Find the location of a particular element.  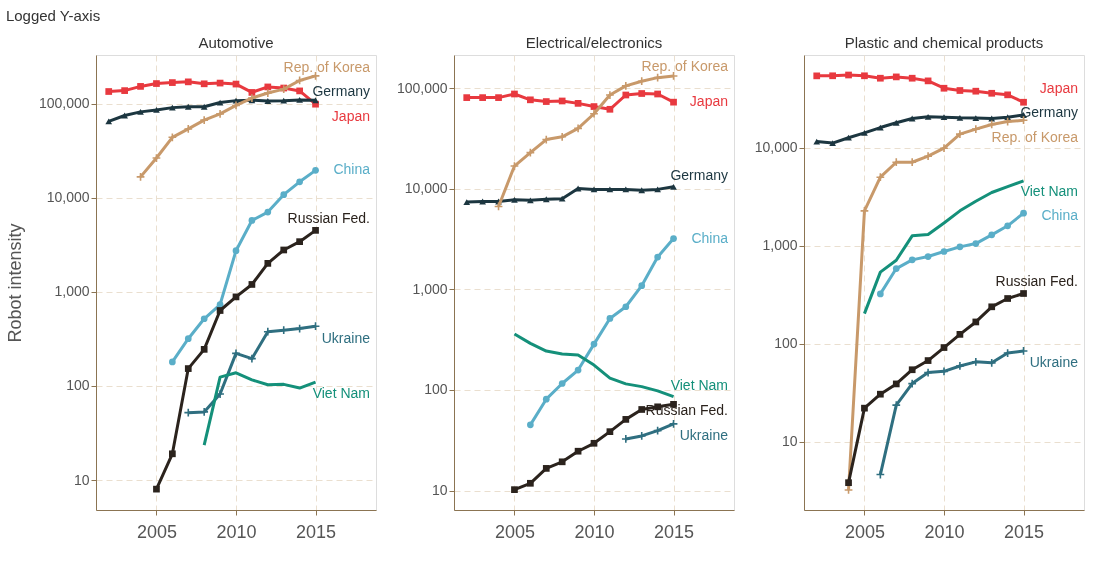

chart-subtitle: Logged Y-axis is located at coordinates (53, 15).